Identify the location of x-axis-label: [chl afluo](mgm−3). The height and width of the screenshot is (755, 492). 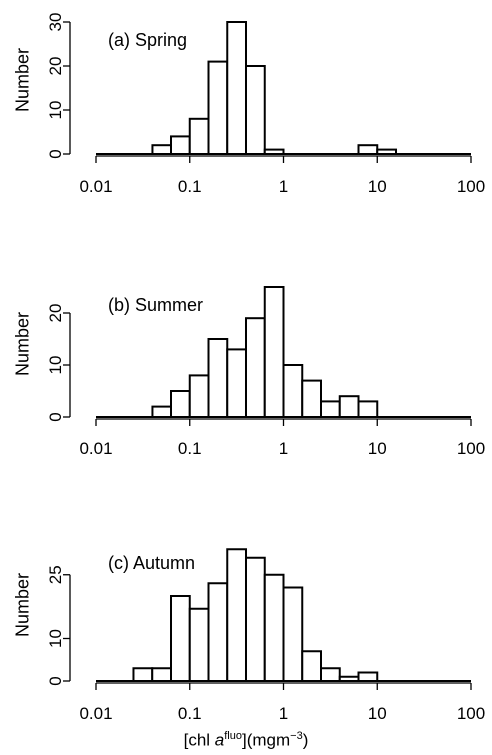
(246, 740).